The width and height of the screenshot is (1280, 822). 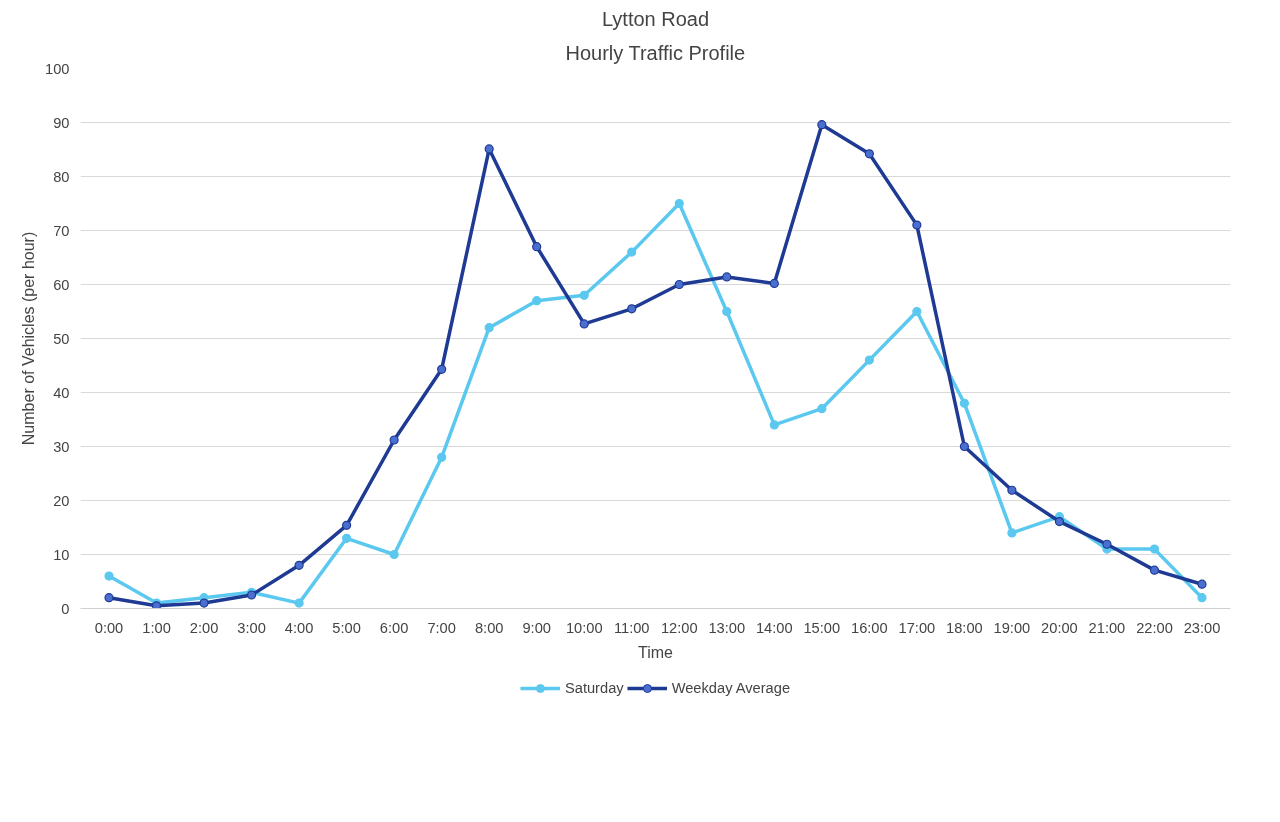 What do you see at coordinates (584, 627) in the screenshot?
I see `x-tick-label: 10:00` at bounding box center [584, 627].